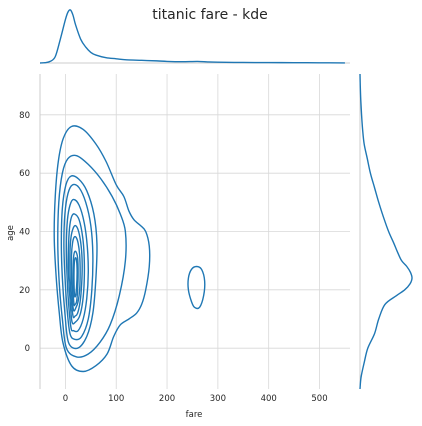 This screenshot has height=426, width=422. I want to click on x-tick-label: 0, so click(65, 399).